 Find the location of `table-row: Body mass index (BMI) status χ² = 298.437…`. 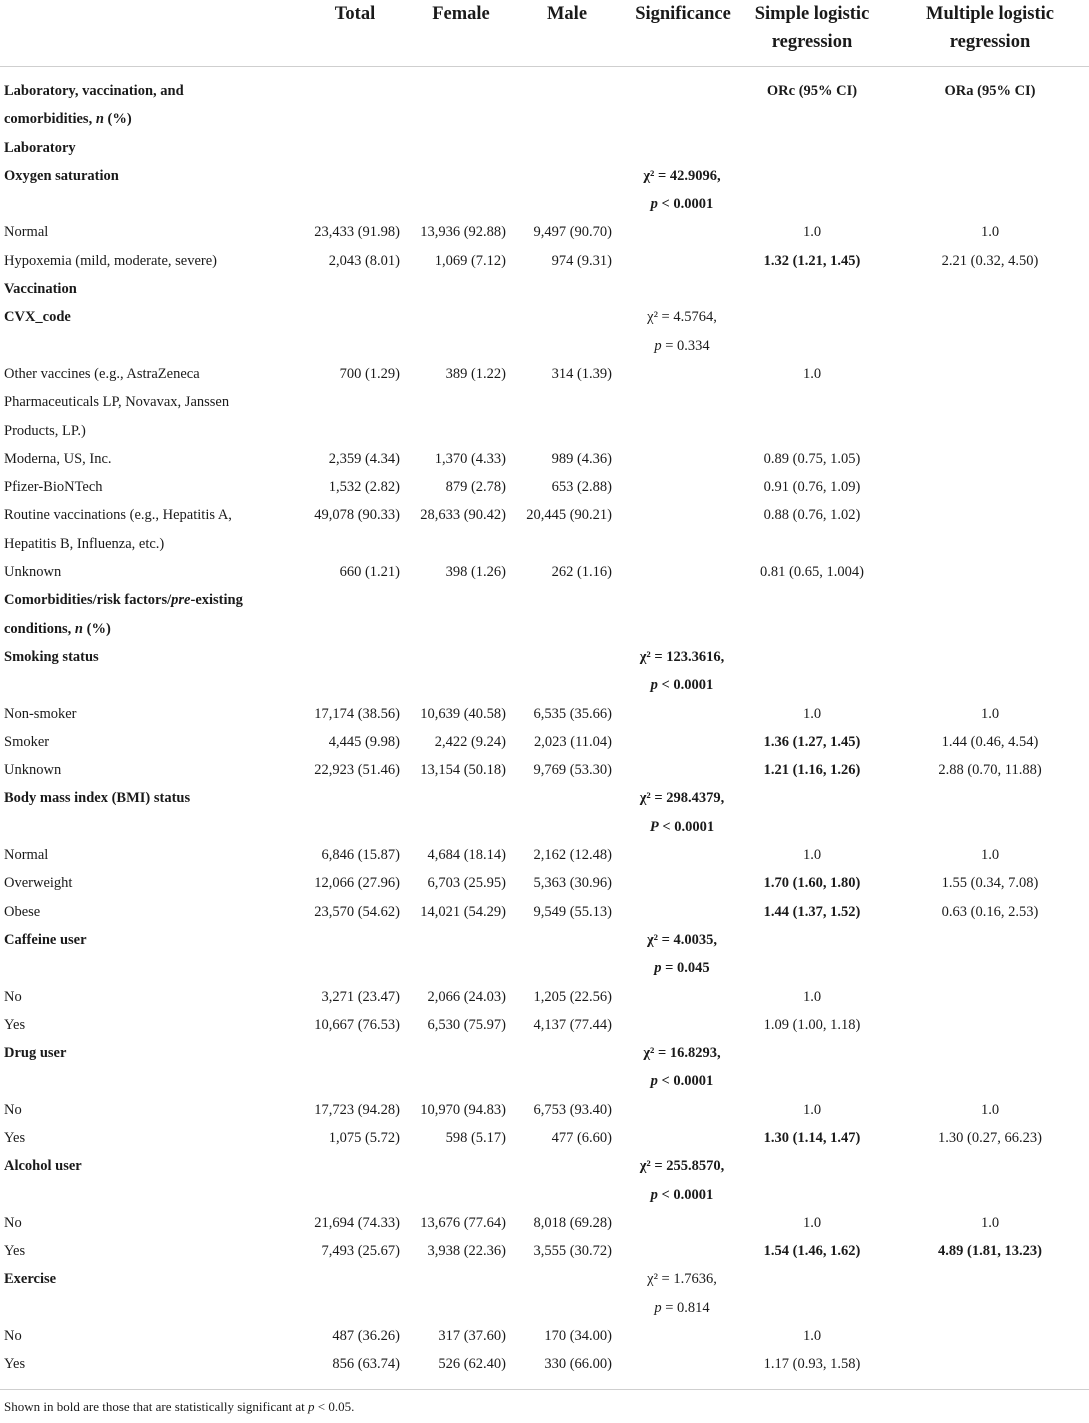

table-row: Body mass index (BMI) status χ² = 298.437… is located at coordinates (544, 798).